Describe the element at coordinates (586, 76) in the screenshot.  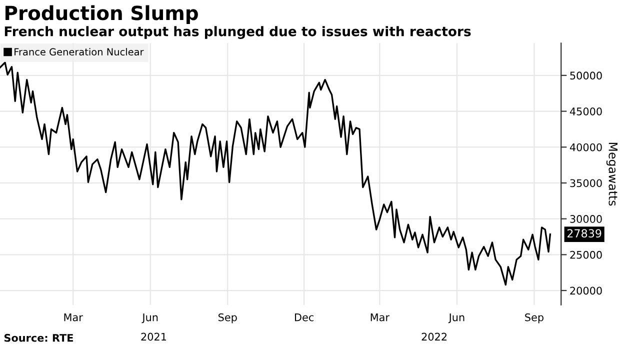
I see `y-tick-label: 50000` at that location.